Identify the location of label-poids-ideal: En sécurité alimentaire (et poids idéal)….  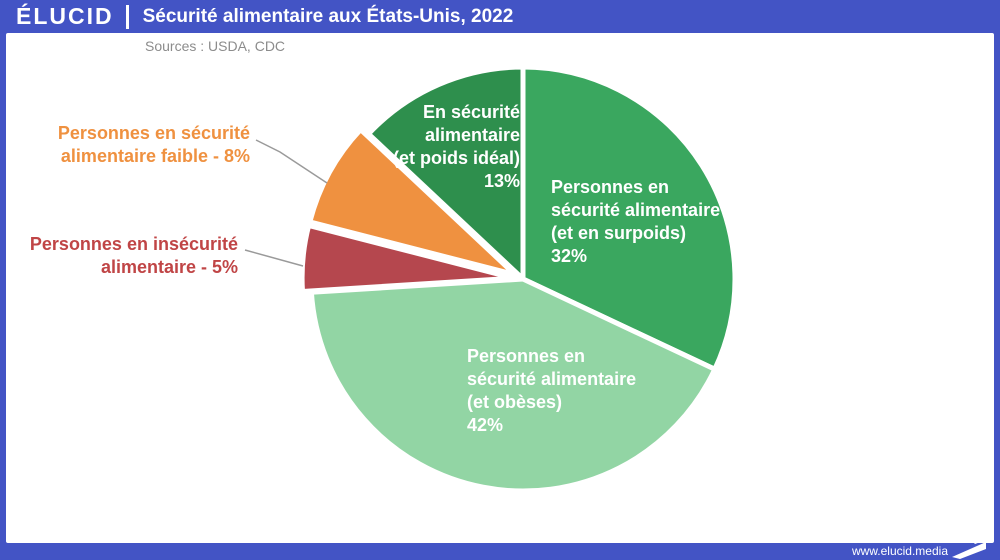
(425, 147).